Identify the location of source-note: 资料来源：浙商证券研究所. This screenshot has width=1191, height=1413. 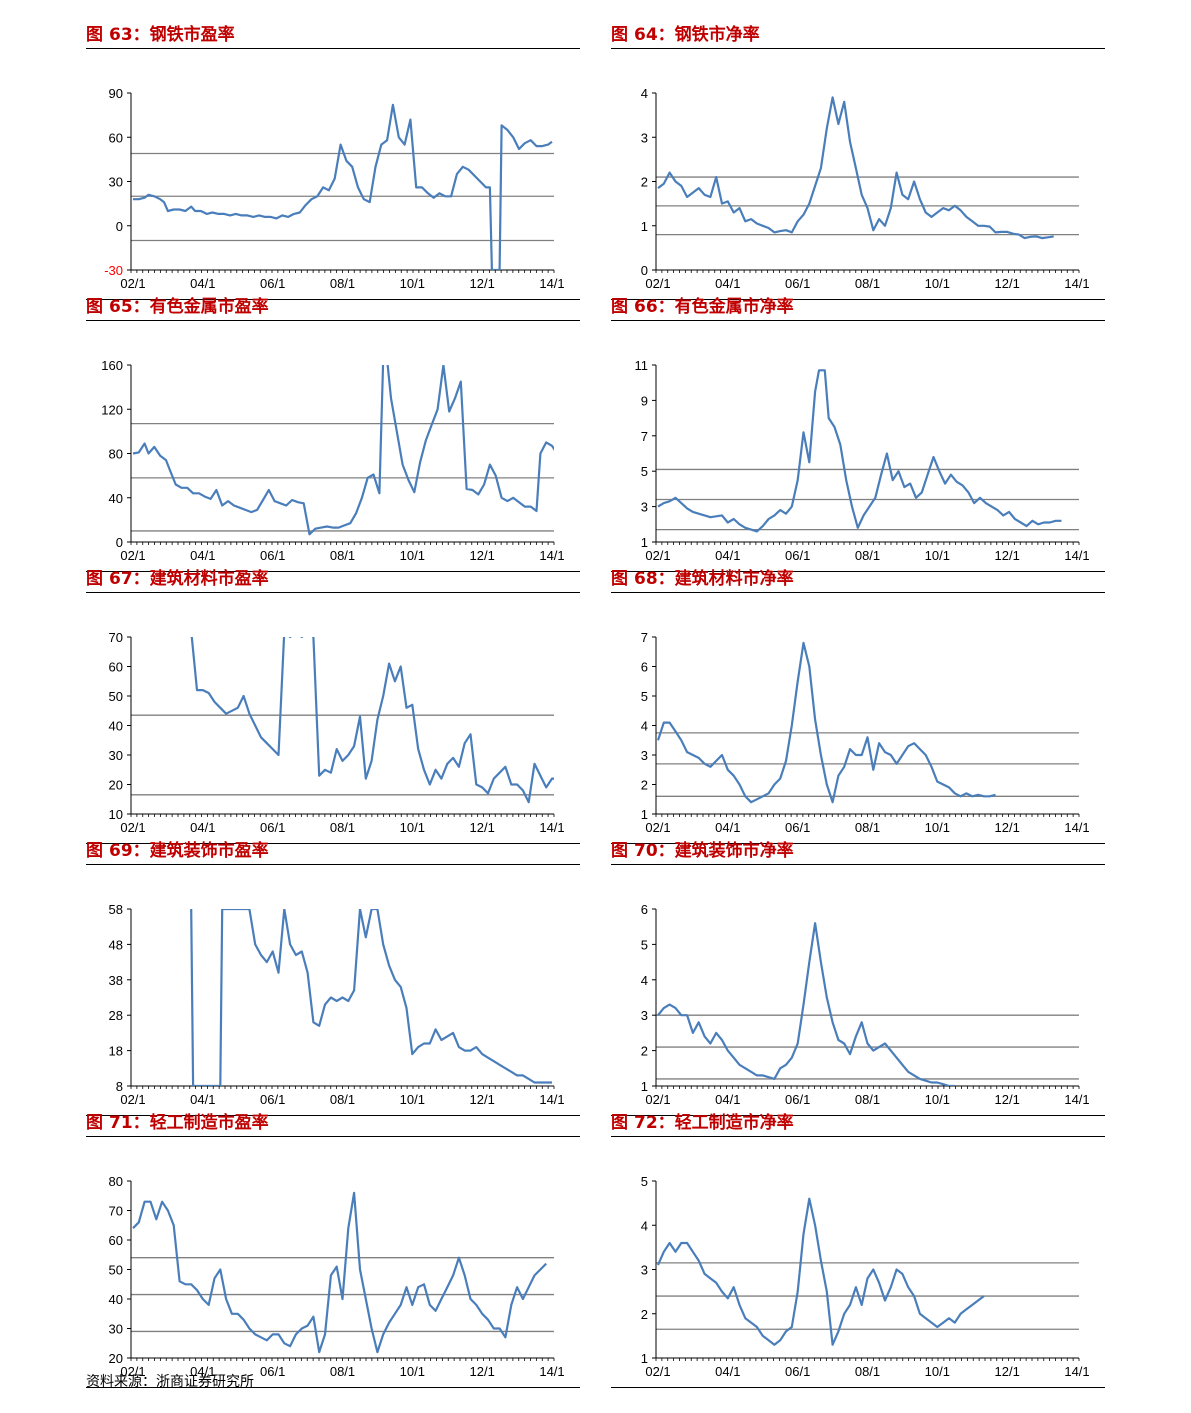
(170, 1382).